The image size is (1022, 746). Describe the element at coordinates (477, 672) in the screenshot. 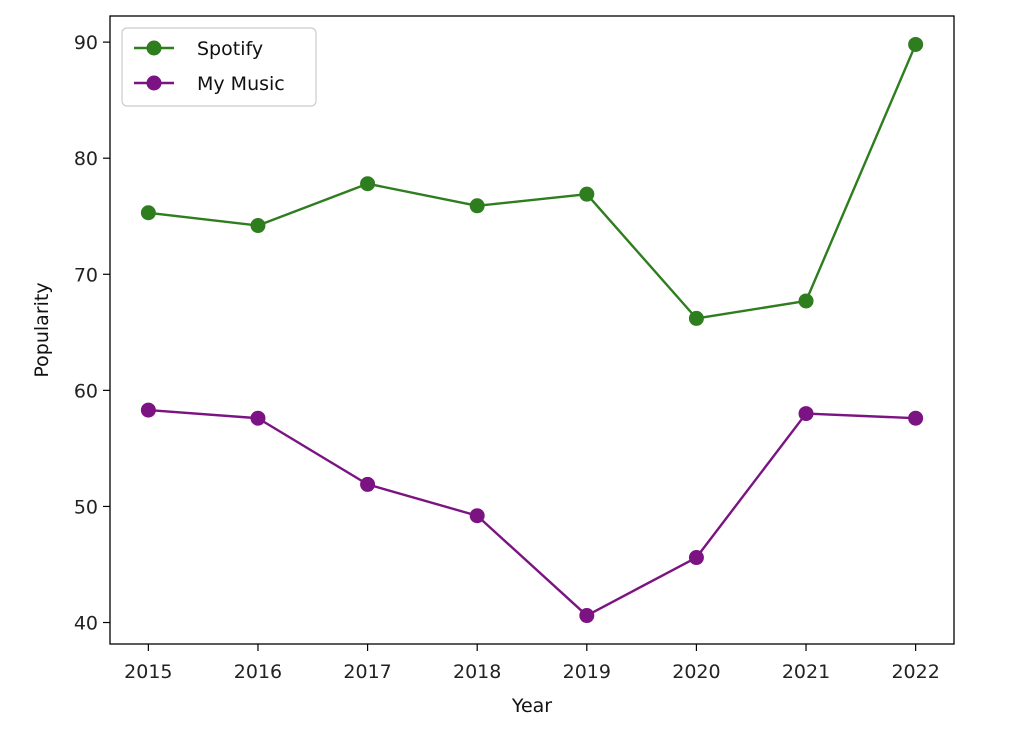

I see `x-tick-label: 2018` at that location.